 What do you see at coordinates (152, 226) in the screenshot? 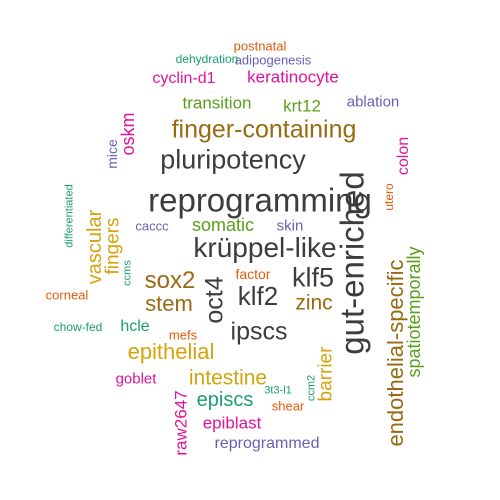
I see `cloud-word: caccc` at bounding box center [152, 226].